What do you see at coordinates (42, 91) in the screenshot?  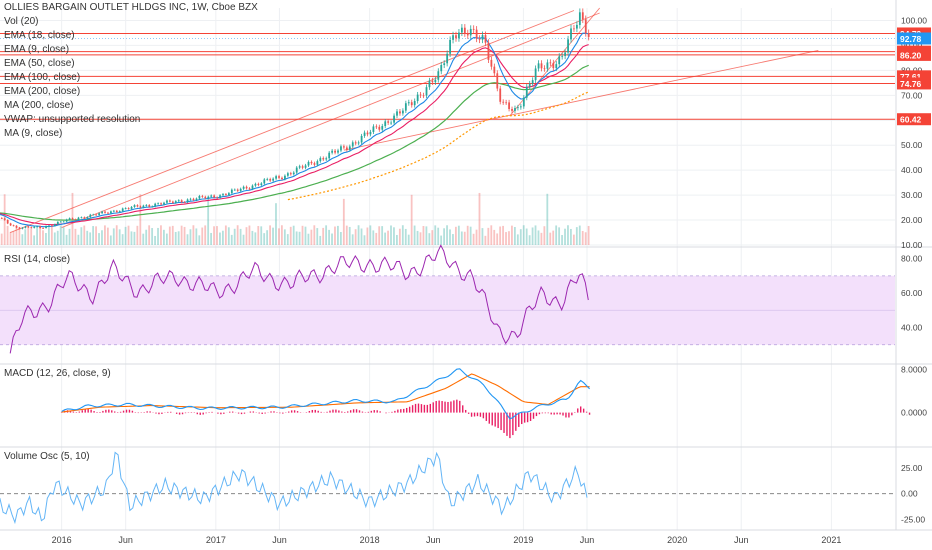 I see `legend-ema200: EMA (200, close)` at bounding box center [42, 91].